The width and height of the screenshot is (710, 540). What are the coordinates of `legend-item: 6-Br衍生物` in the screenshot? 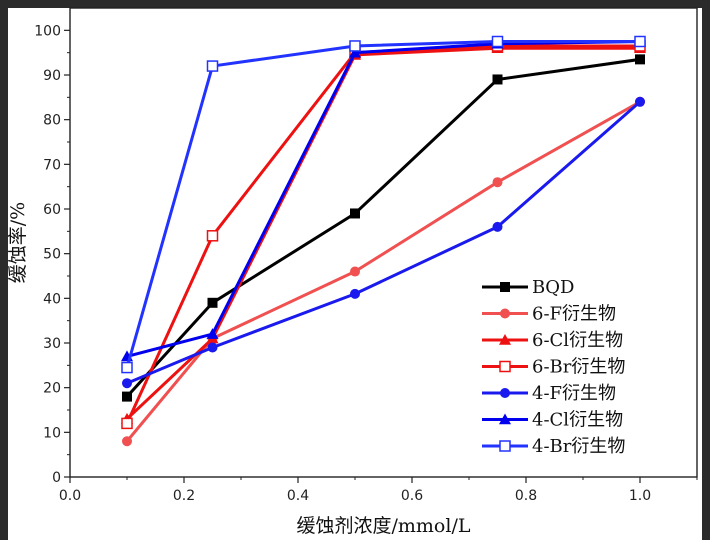 It's located at (553, 367).